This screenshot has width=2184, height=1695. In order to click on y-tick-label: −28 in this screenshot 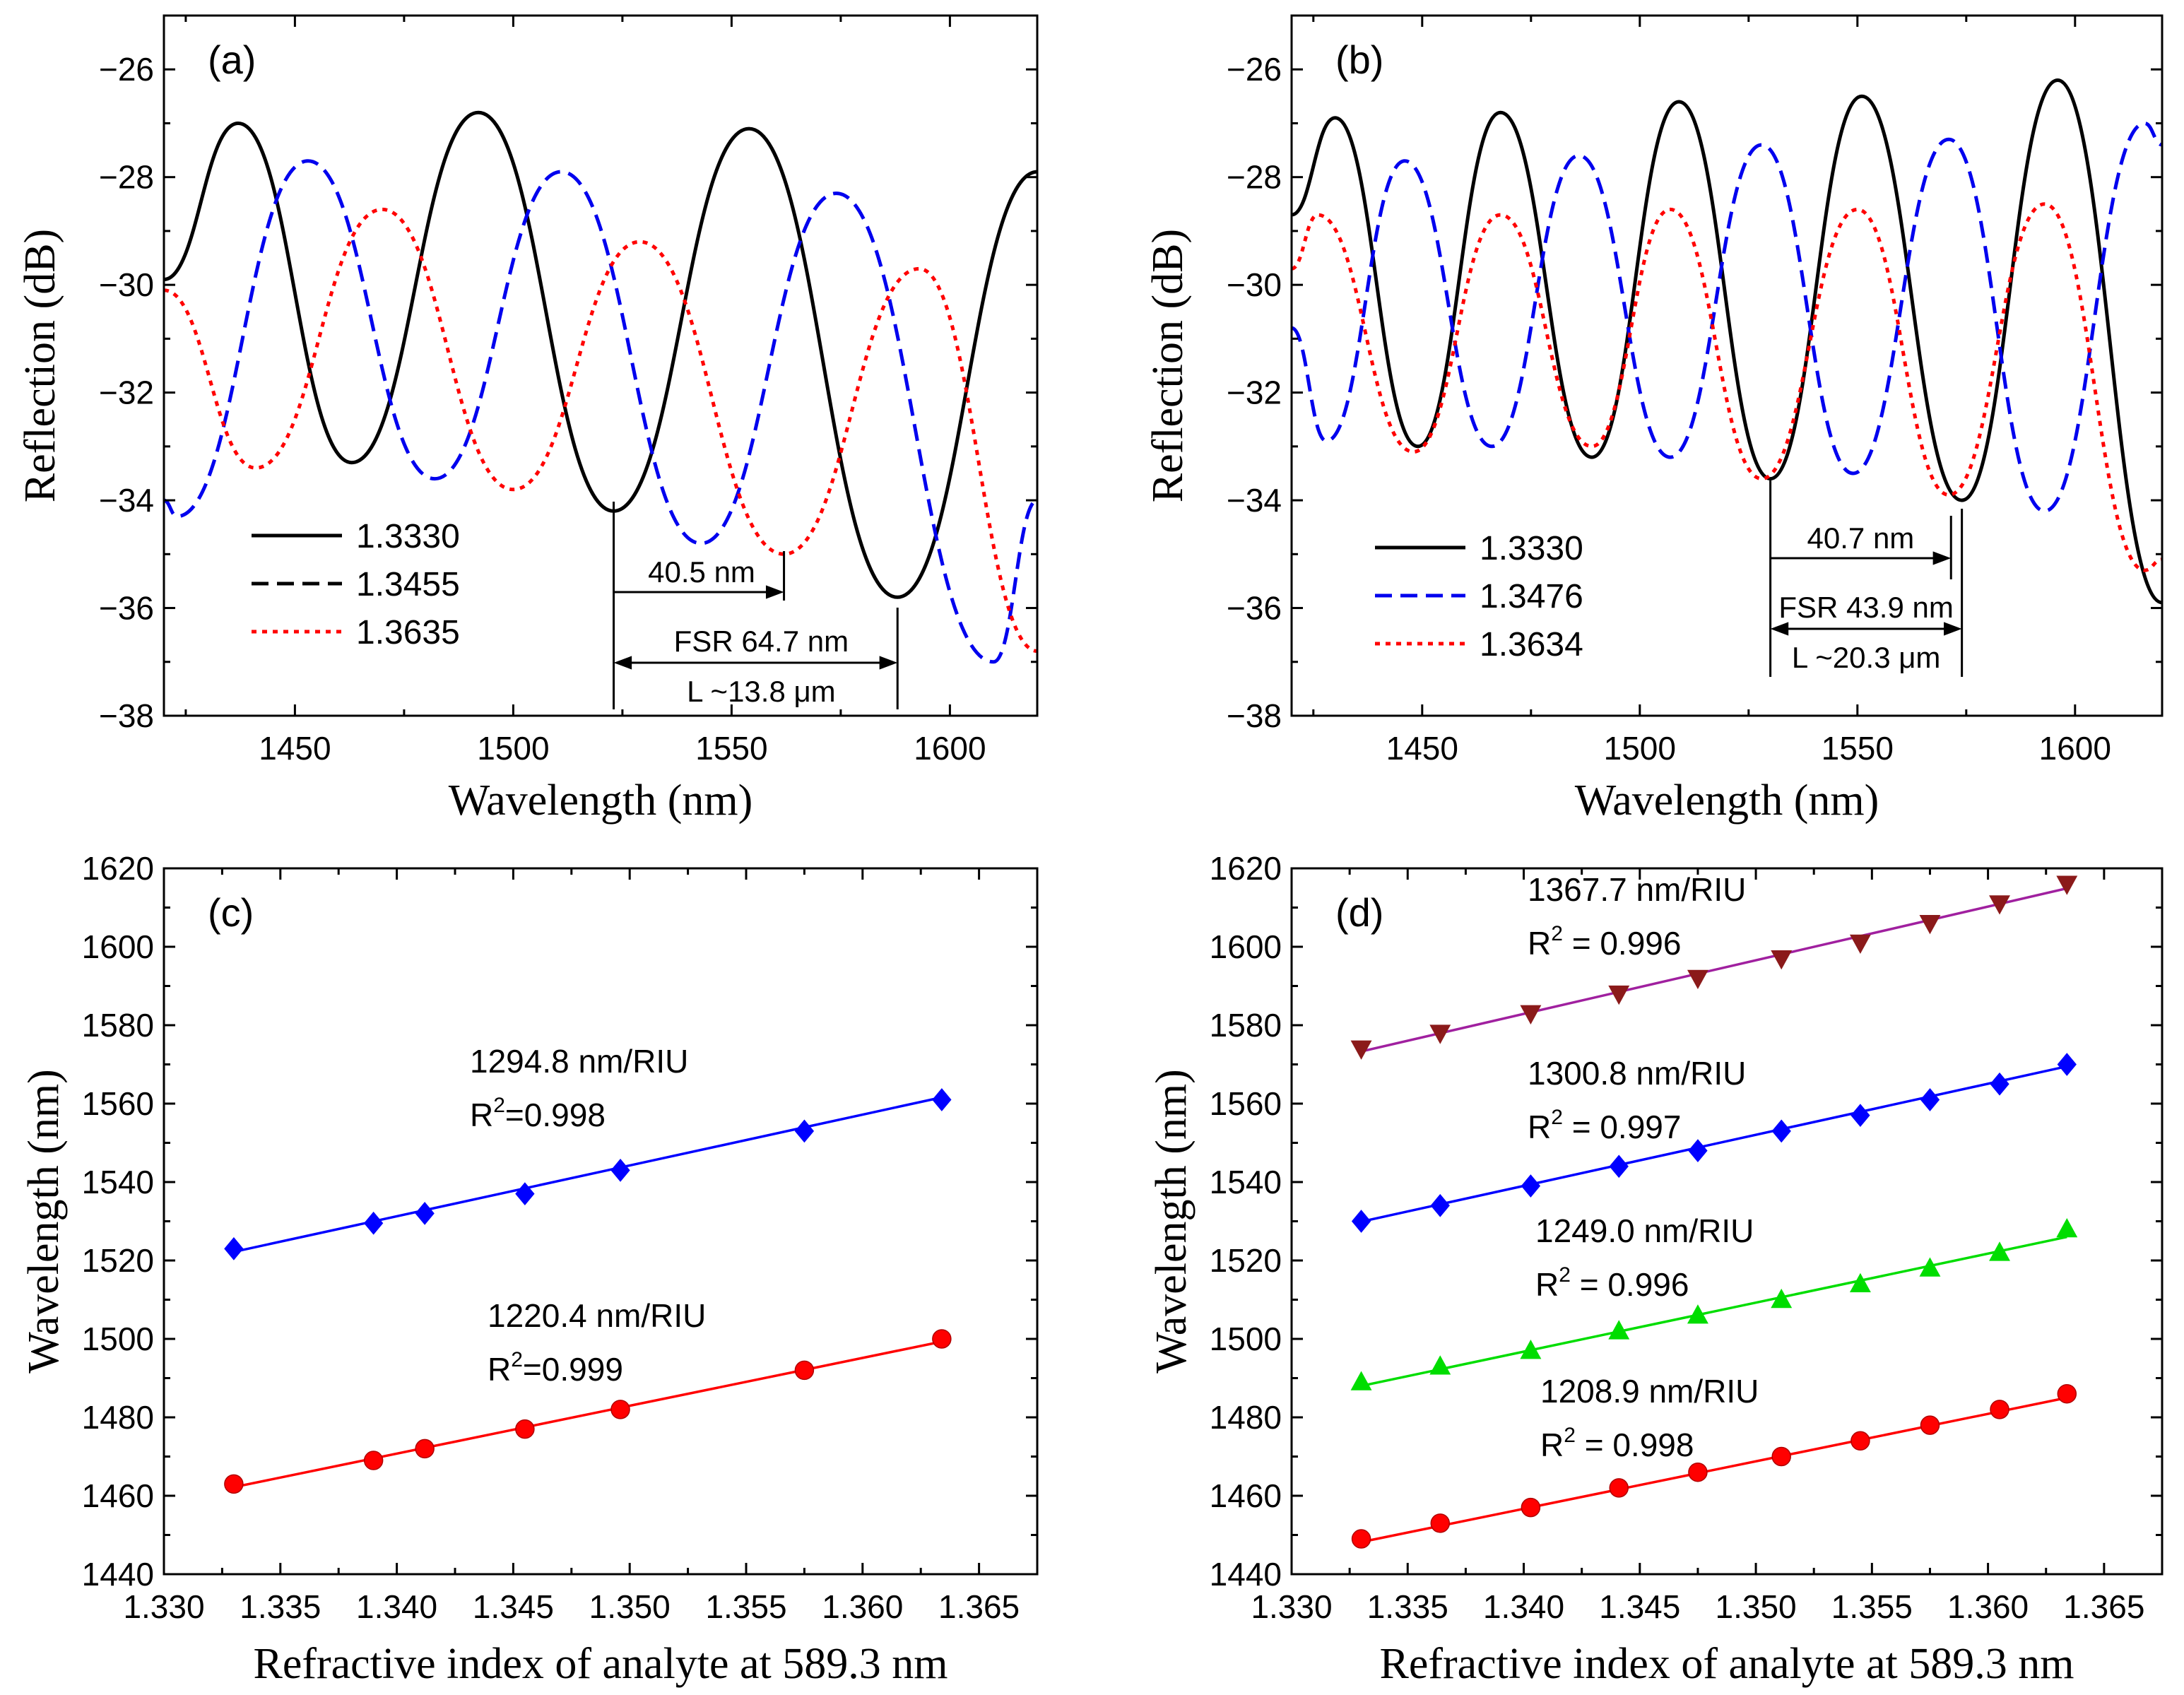, I will do `click(1254, 178)`.